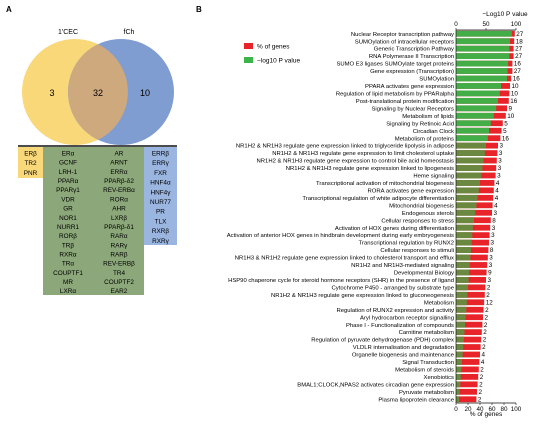  I want to click on category-label: Metabolism of steroids, so click(424, 371).